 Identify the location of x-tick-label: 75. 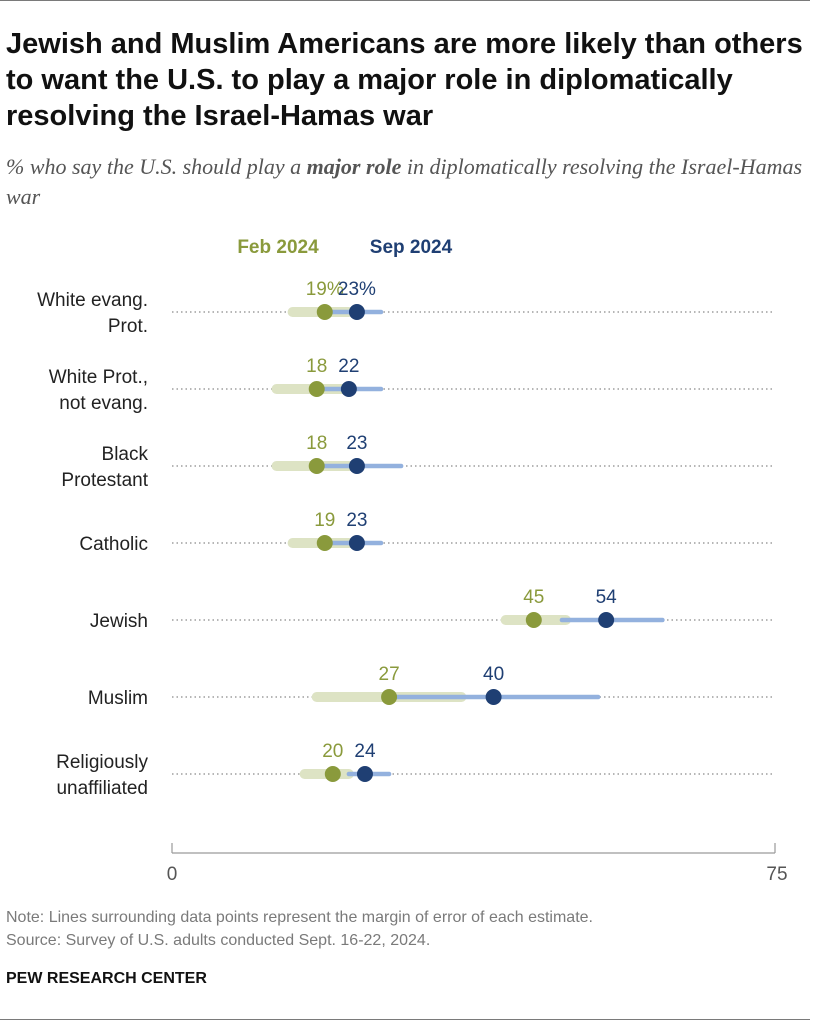
(776, 874).